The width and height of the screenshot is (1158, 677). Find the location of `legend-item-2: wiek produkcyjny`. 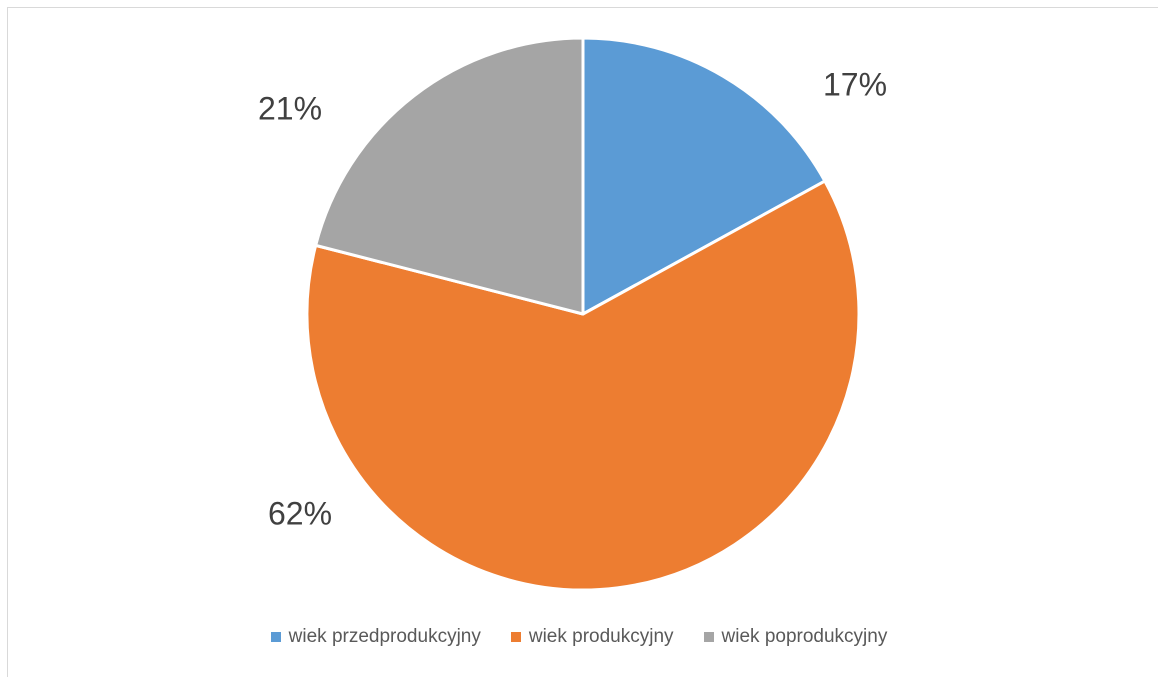

legend-item-2: wiek produkcyjny is located at coordinates (592, 637).